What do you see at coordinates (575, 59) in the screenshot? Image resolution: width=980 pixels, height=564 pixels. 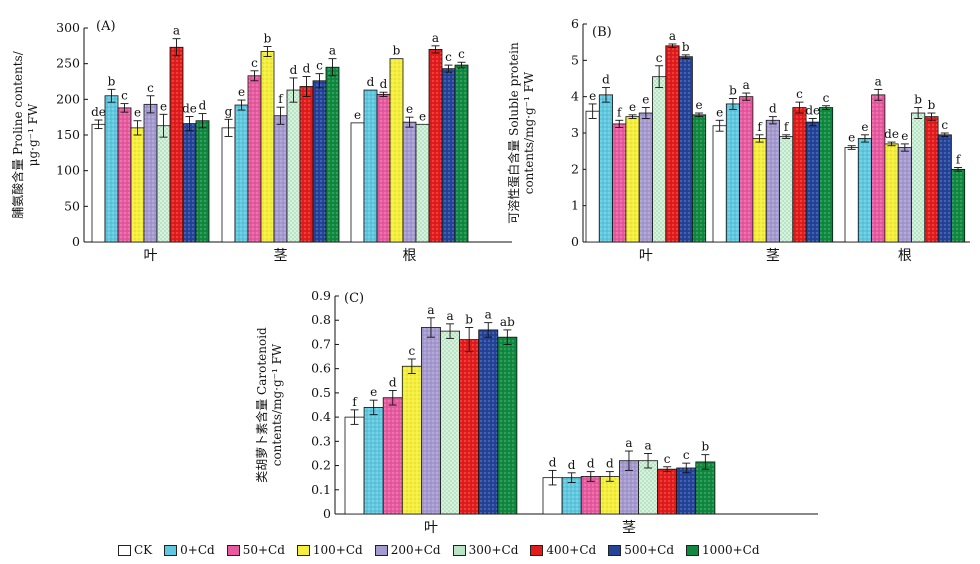 I see `y-tick-label: 5` at bounding box center [575, 59].